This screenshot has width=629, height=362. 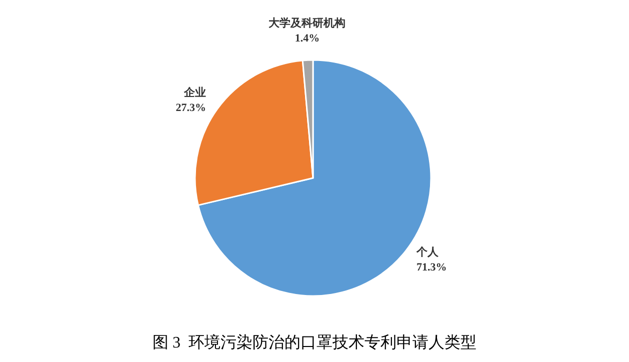 What do you see at coordinates (194, 93) in the screenshot?
I see `slice-label: 企业` at bounding box center [194, 93].